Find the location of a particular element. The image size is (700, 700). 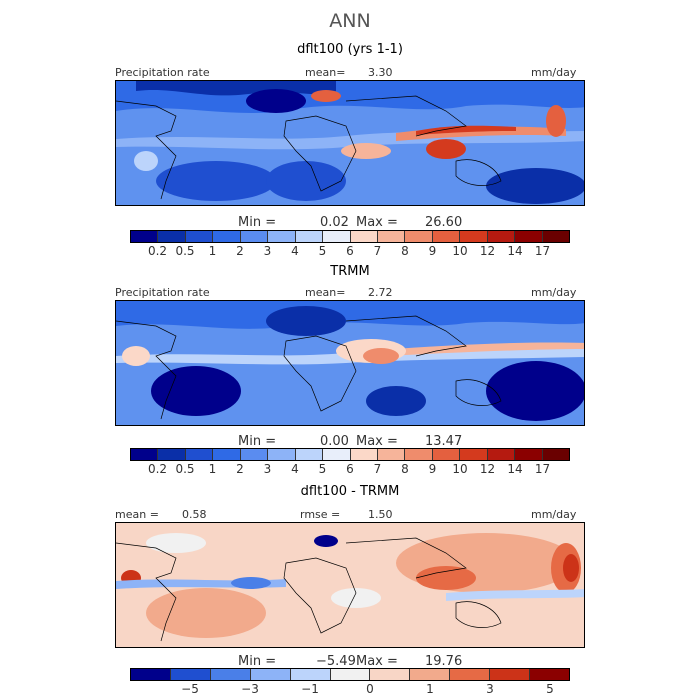

panel-1-title: dflt100 (yrs 1-1) is located at coordinates (350, 49).